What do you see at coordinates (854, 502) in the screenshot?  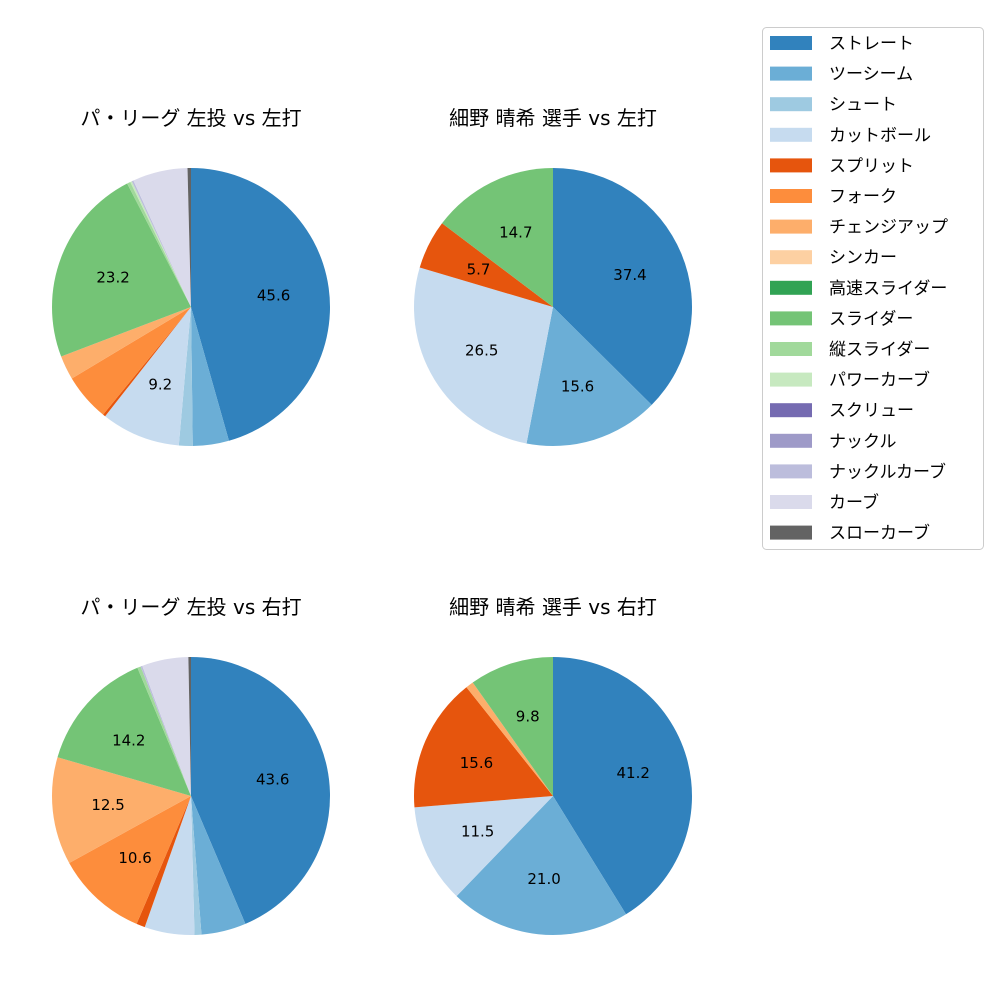 I see `legend-label: カーブ` at bounding box center [854, 502].